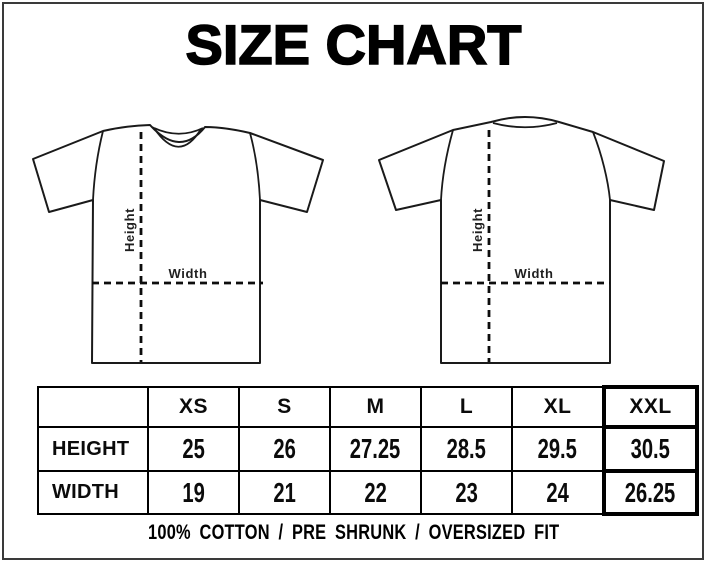 The image size is (707, 563). What do you see at coordinates (284, 407) in the screenshot?
I see `size-col-header-s: S` at bounding box center [284, 407].